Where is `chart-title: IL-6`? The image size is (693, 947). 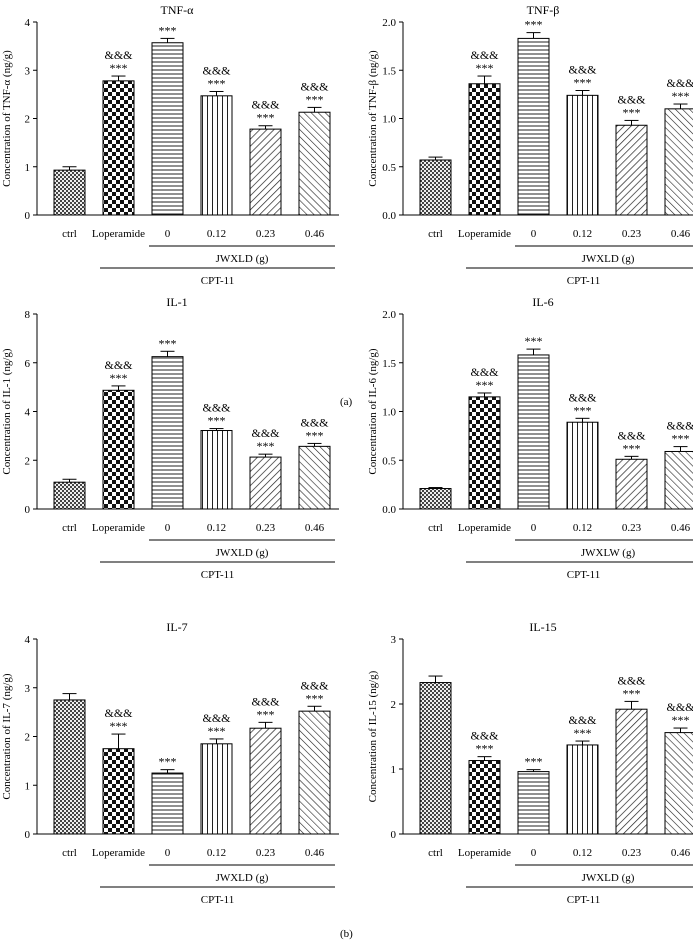
chart-title: IL-6 is located at coordinates (542, 302).